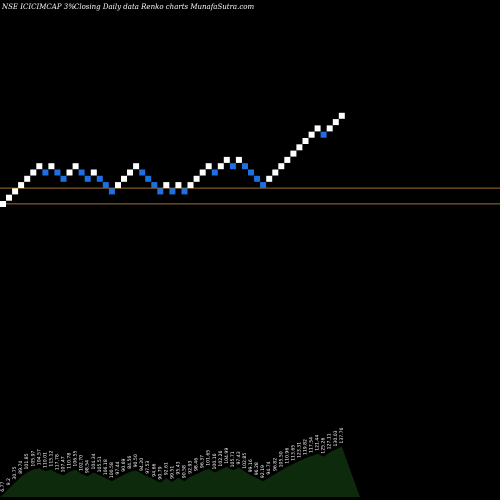  Describe the element at coordinates (33, 458) in the screenshot. I see `volume-label: 105.97` at that location.